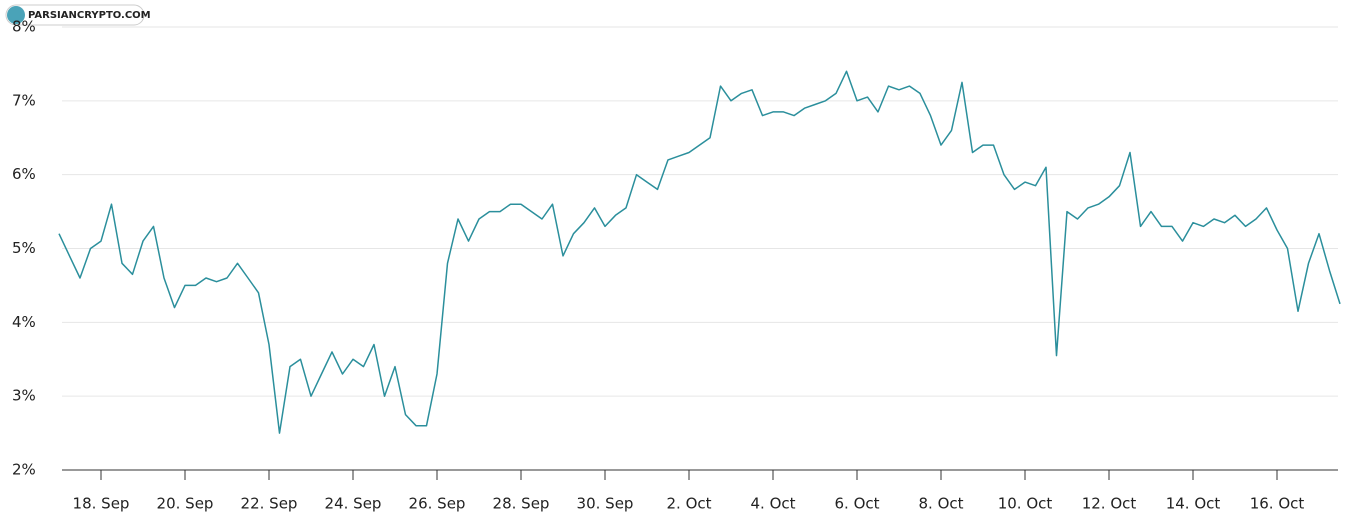 The height and width of the screenshot is (531, 1351). Describe the element at coordinates (24, 27) in the screenshot. I see `y-tick-label: 8%` at that location.